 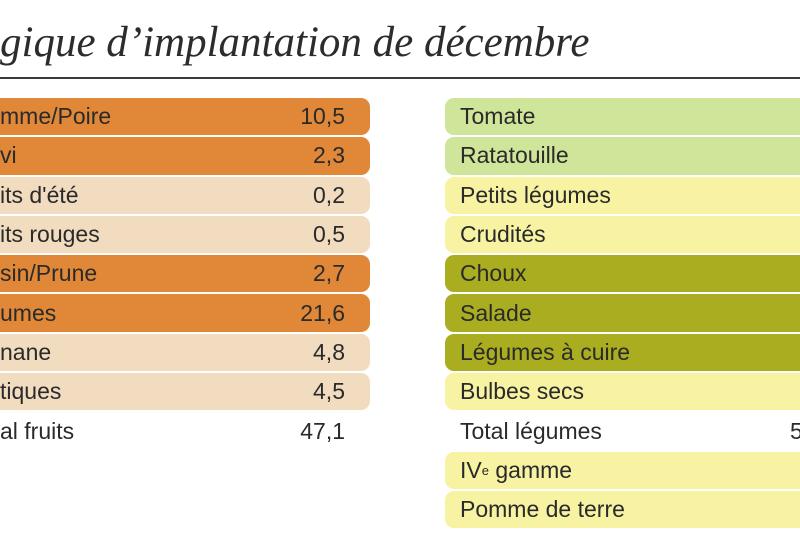 I want to click on table-row: Pomme de terre, so click(x=622, y=509).